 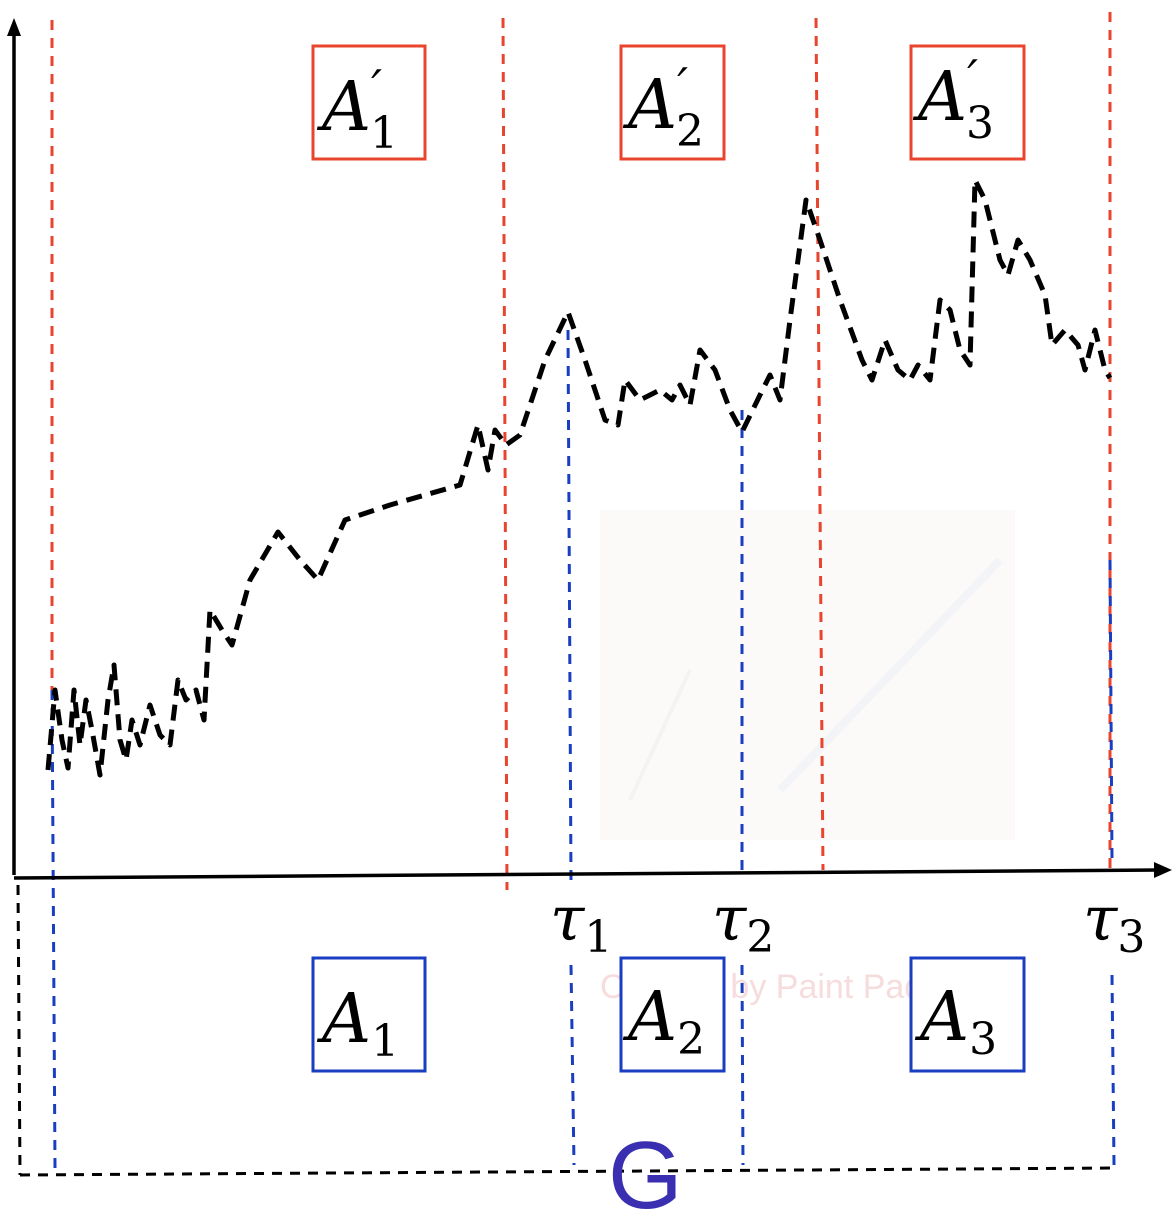 What do you see at coordinates (384, 133) in the screenshot?
I see `top-box-1-sub: 1` at bounding box center [384, 133].